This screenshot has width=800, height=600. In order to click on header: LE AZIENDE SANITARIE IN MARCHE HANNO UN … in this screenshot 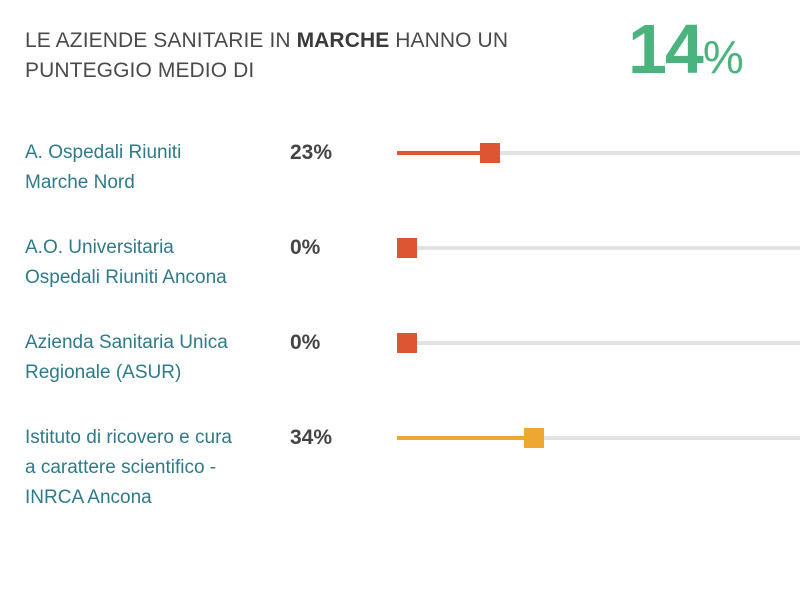, I will do `click(315, 56)`.